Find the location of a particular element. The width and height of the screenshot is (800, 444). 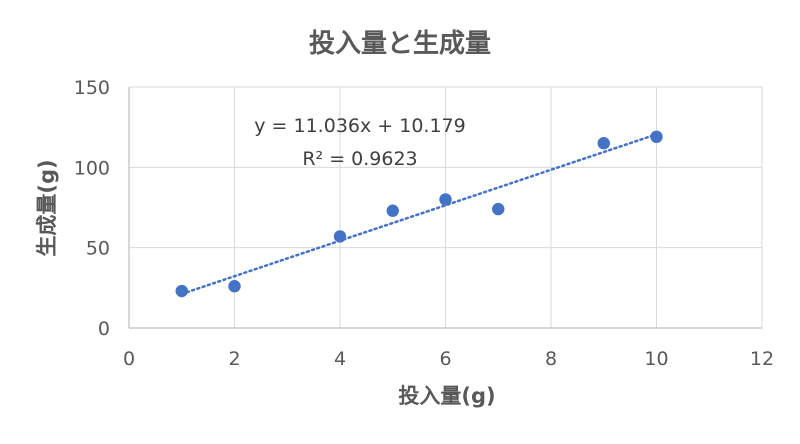

x-tick-label: 4 is located at coordinates (340, 359).